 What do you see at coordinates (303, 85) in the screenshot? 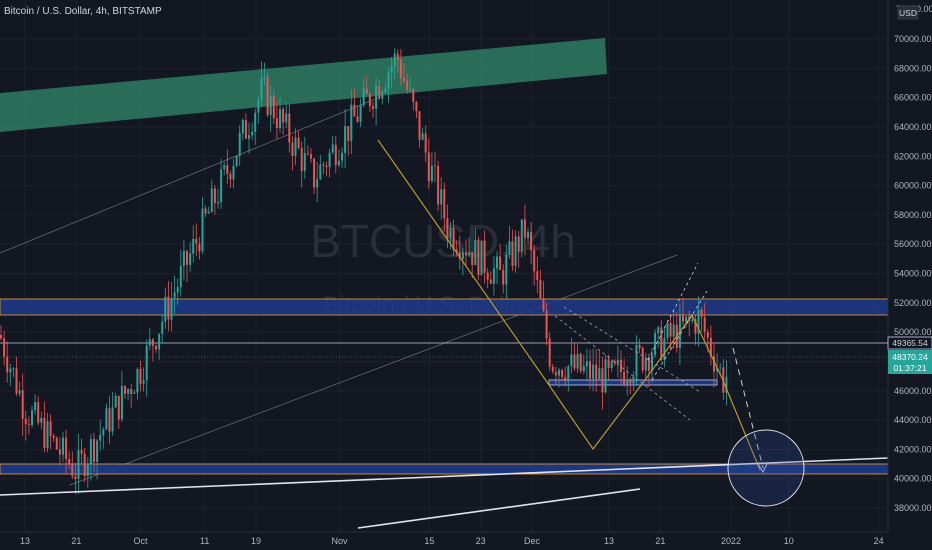
I see `green-resistance-band` at bounding box center [303, 85].